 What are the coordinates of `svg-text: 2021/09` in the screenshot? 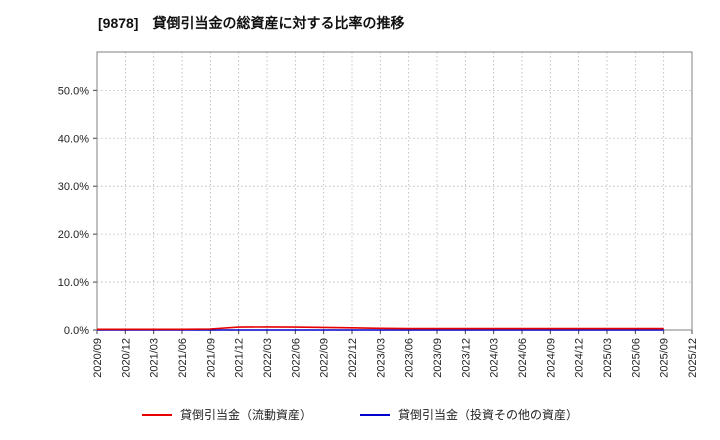 It's located at (211, 358).